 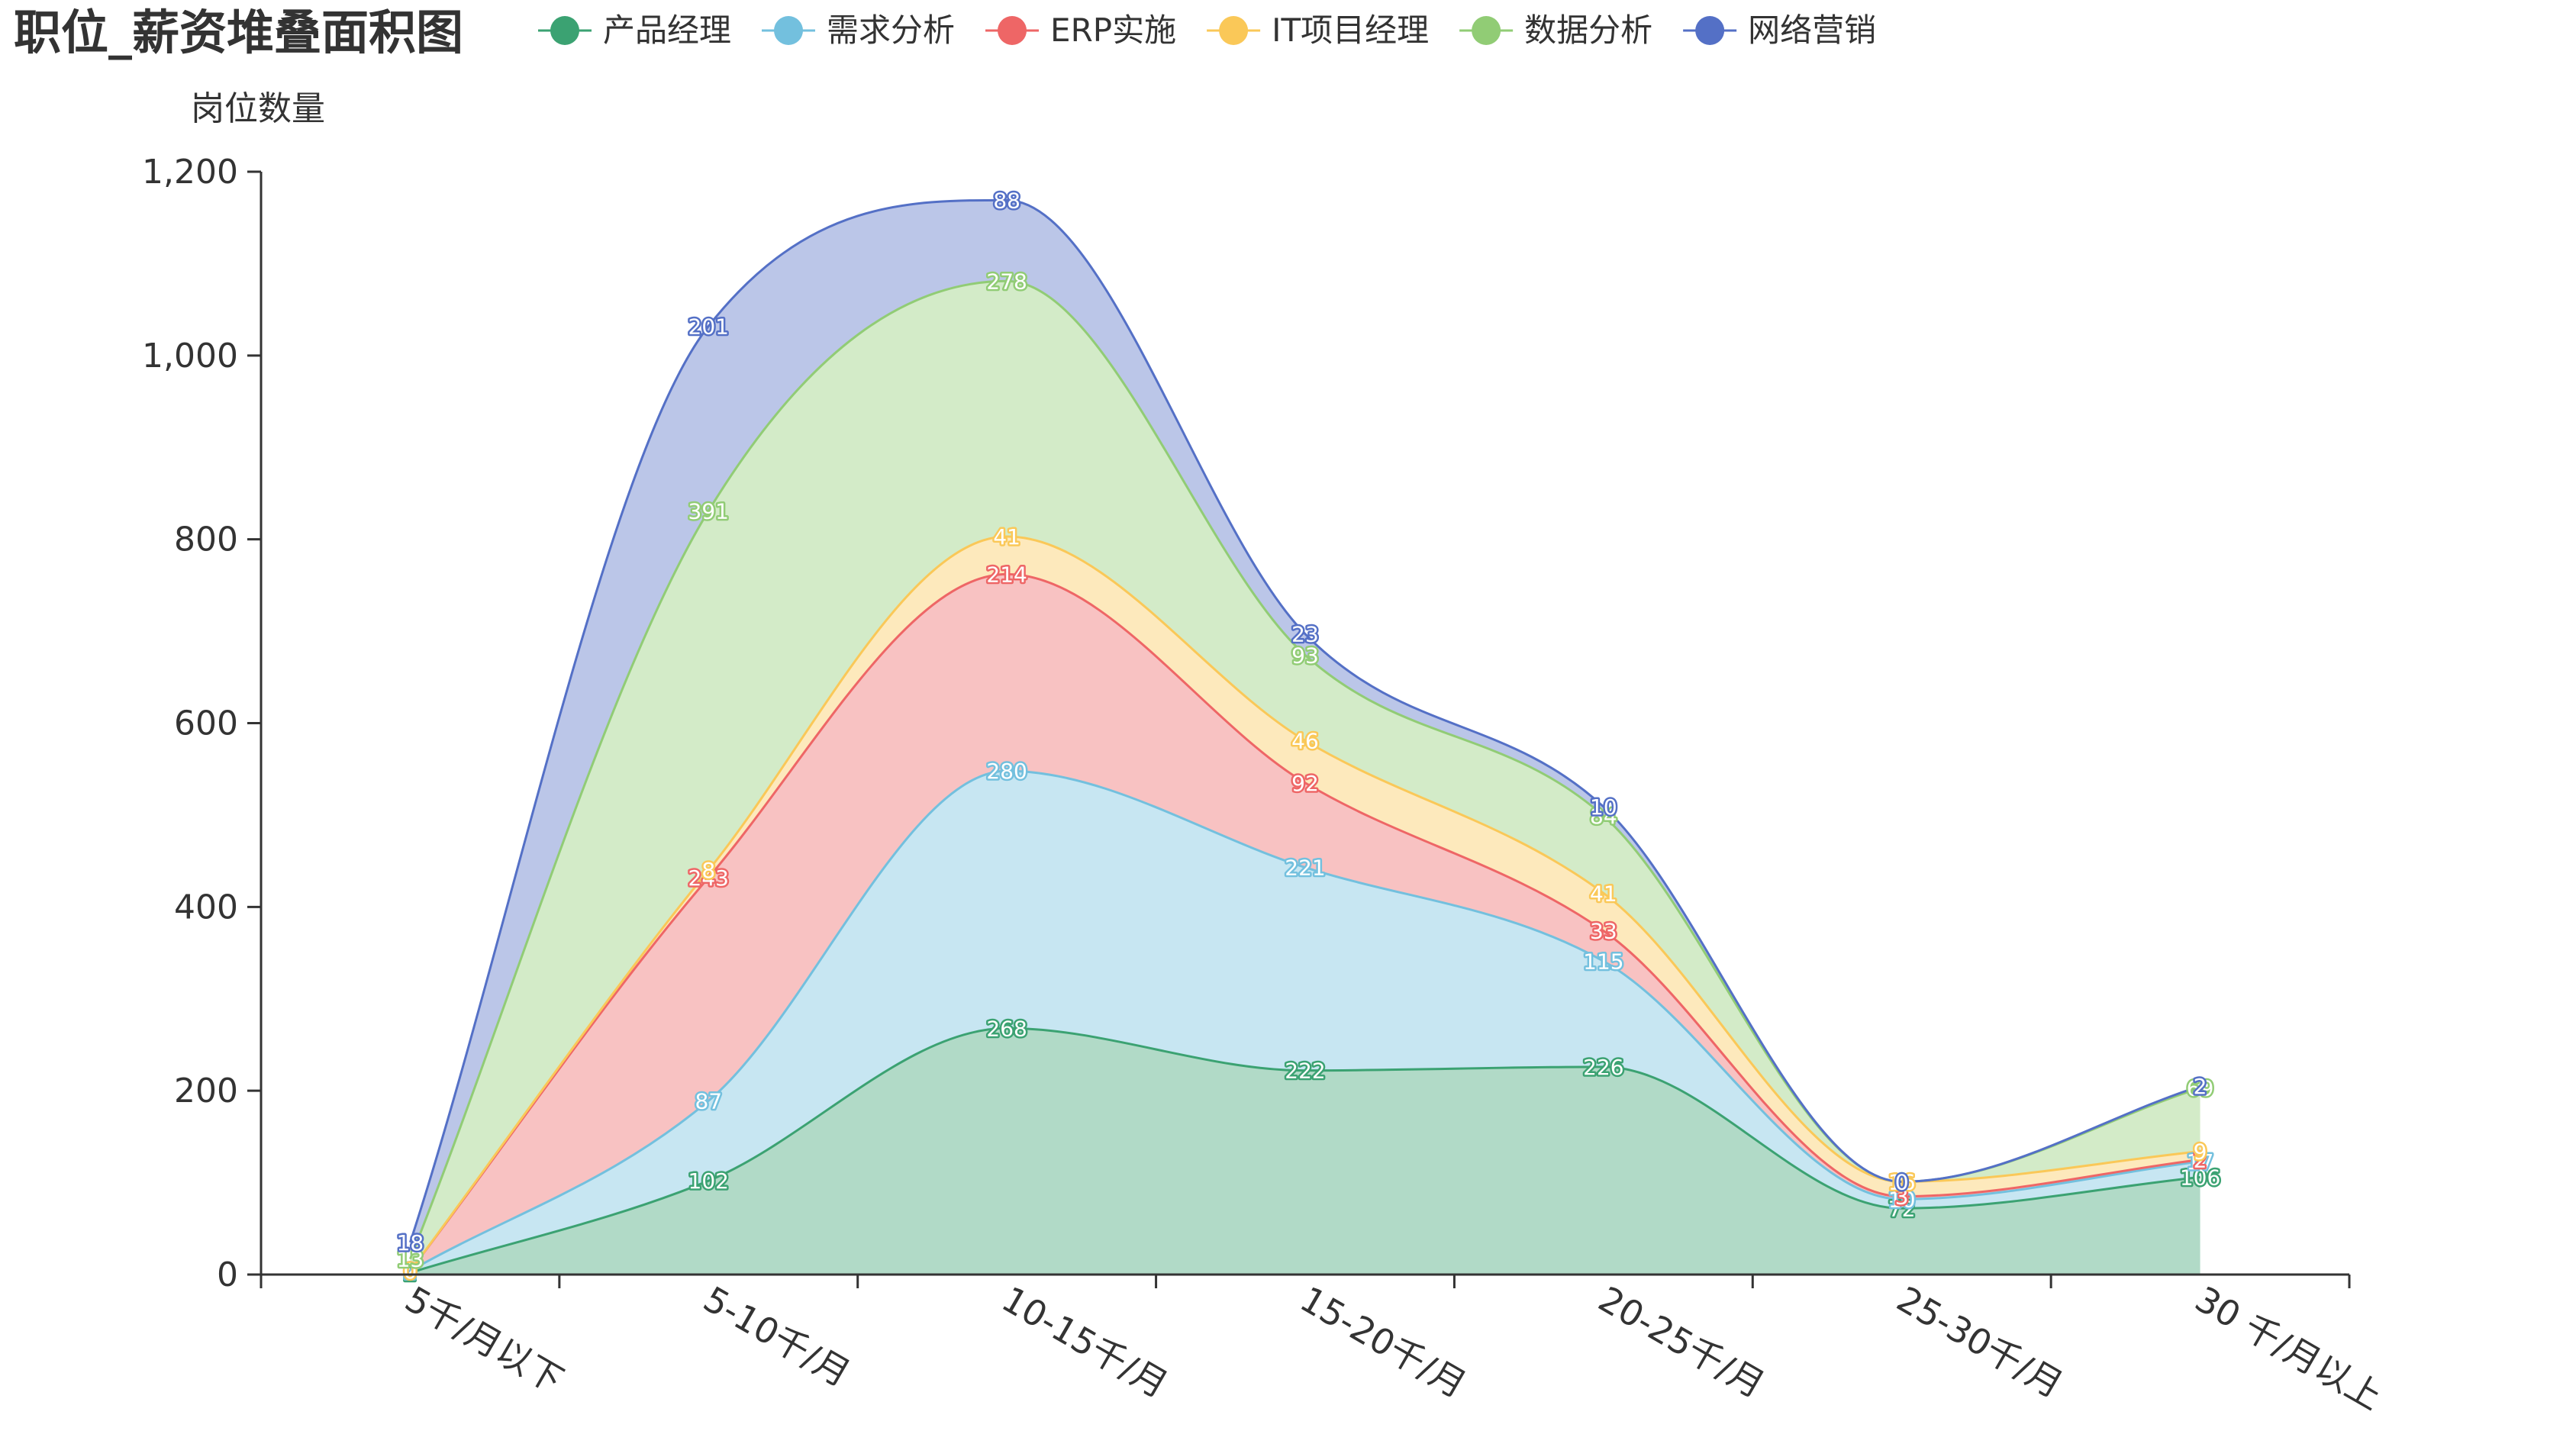 What do you see at coordinates (228, 1274) in the screenshot?
I see `y-tick-label: 0` at bounding box center [228, 1274].